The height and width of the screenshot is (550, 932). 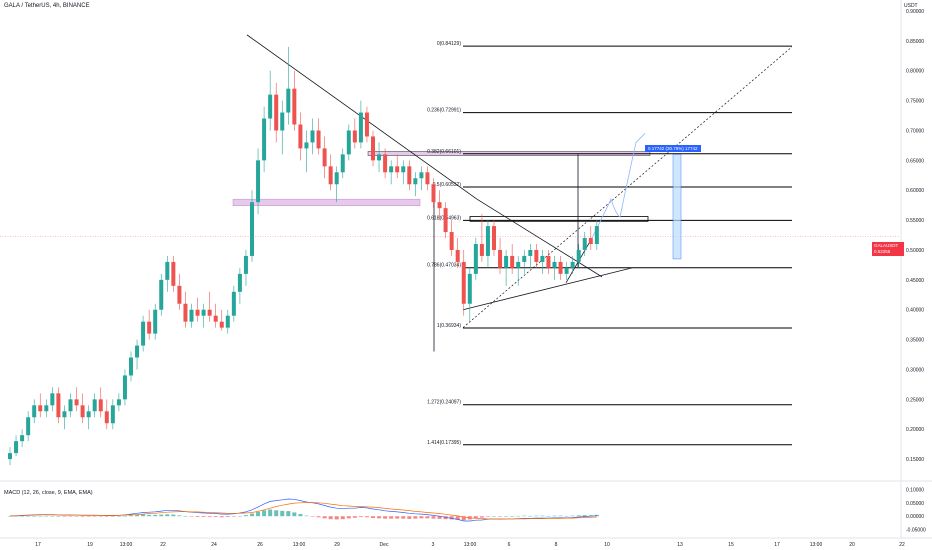 What do you see at coordinates (384, 545) in the screenshot?
I see `x-tick-label: Dec` at bounding box center [384, 545].